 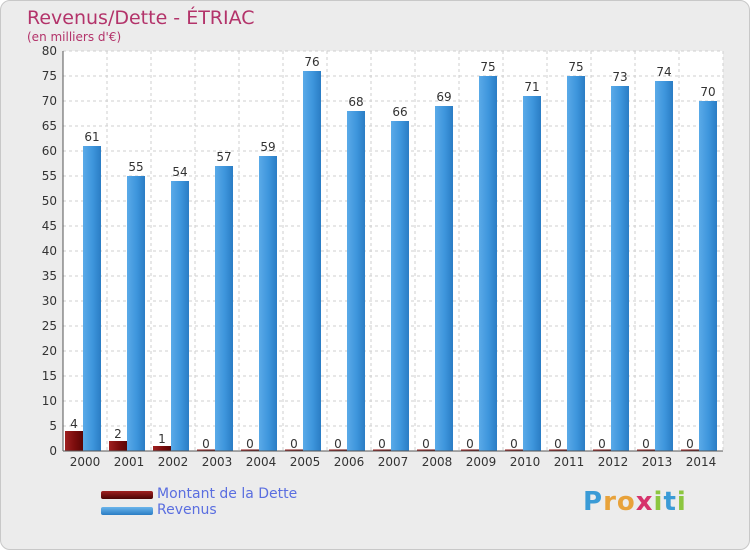 What do you see at coordinates (49, 301) in the screenshot?
I see `y-tick-label: 30` at bounding box center [49, 301].